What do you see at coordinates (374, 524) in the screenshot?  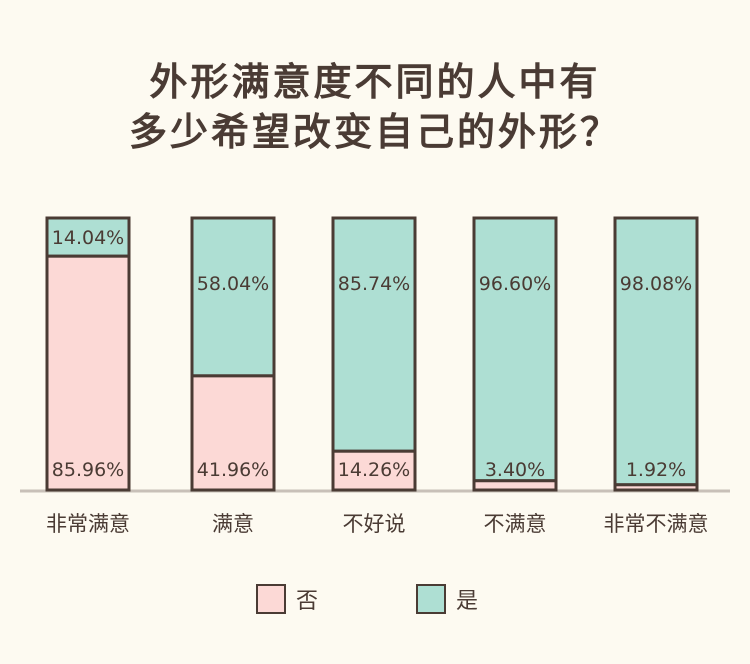 I see `category-label-2: 不好说` at bounding box center [374, 524].